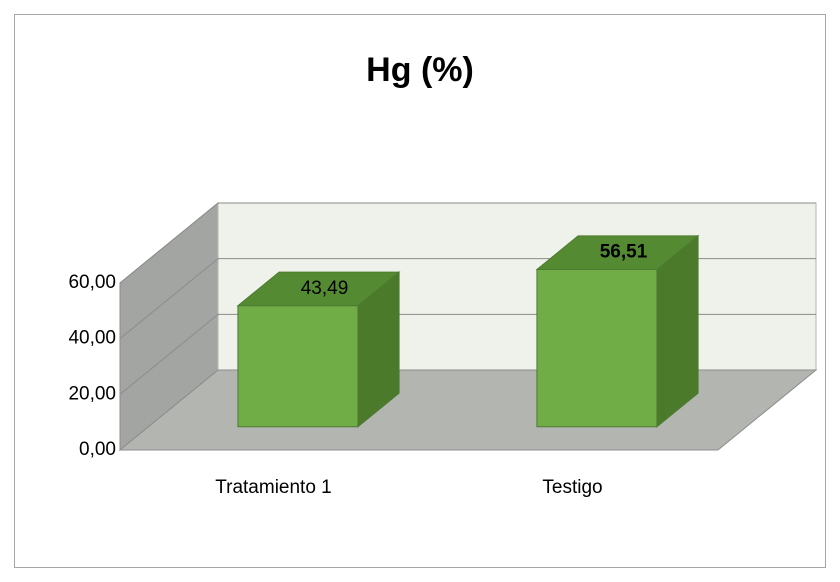 Image resolution: width=840 pixels, height=582 pixels. Describe the element at coordinates (572, 487) in the screenshot. I see `x-tick-label: Testigo` at that location.